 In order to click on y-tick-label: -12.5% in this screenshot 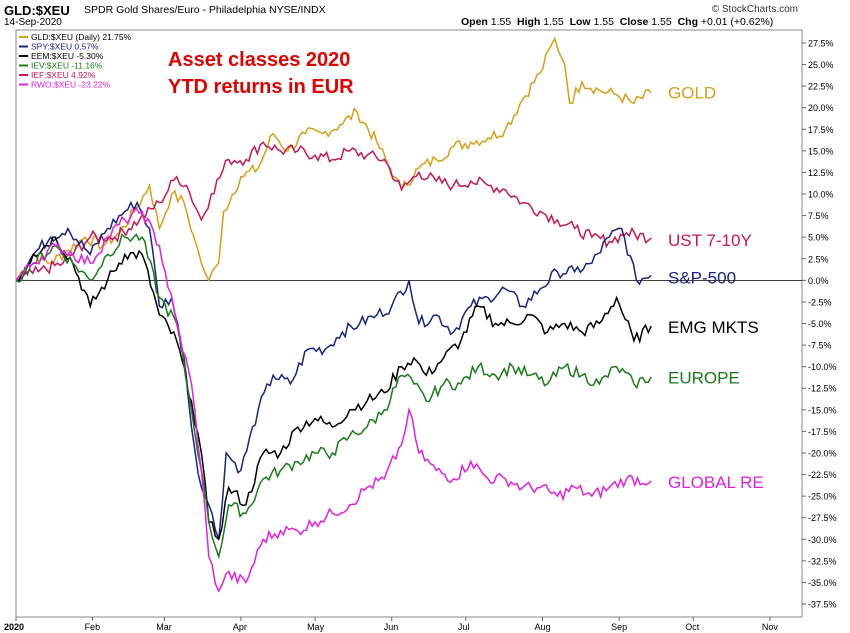, I will do `click(822, 389)`.